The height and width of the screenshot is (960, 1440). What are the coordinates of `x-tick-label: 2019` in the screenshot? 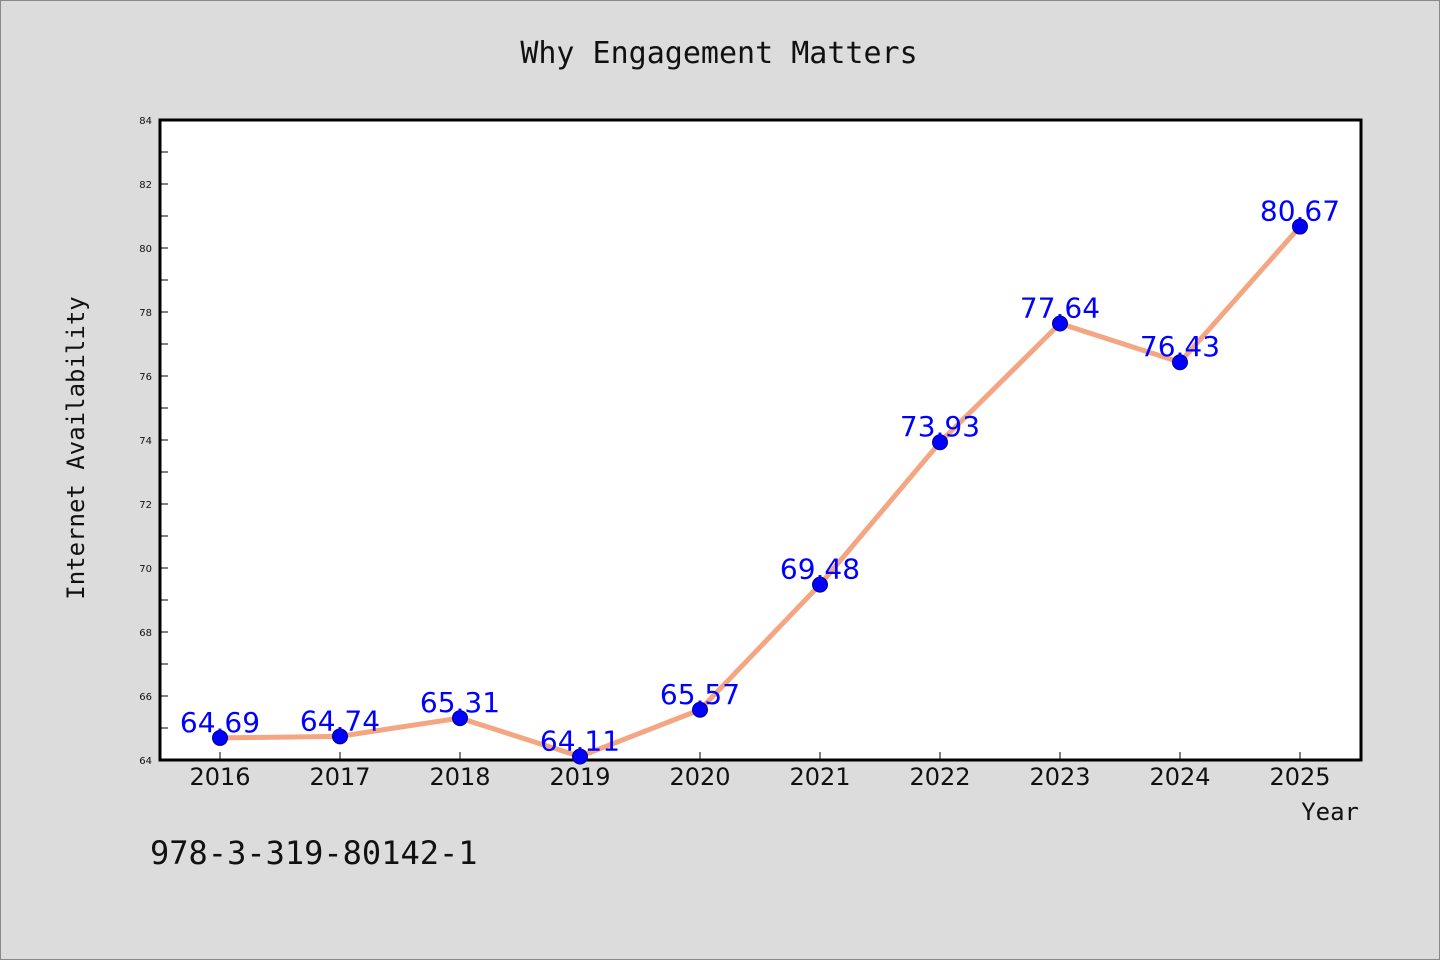 It's located at (579, 777).